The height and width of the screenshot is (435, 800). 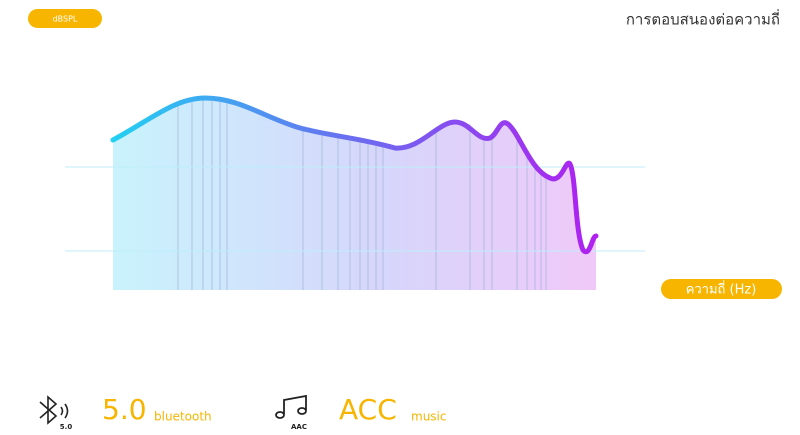 What do you see at coordinates (291, 406) in the screenshot?
I see `music-icon` at bounding box center [291, 406].